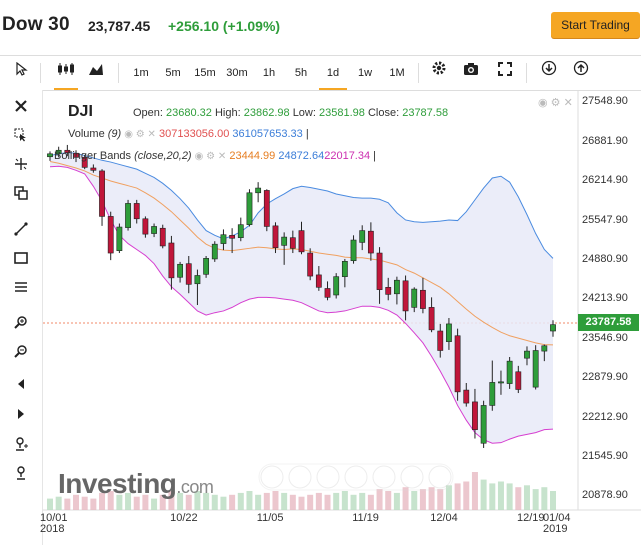 The image size is (641, 550). What do you see at coordinates (21, 323) in the screenshot?
I see `zoom-in-icon` at bounding box center [21, 323].